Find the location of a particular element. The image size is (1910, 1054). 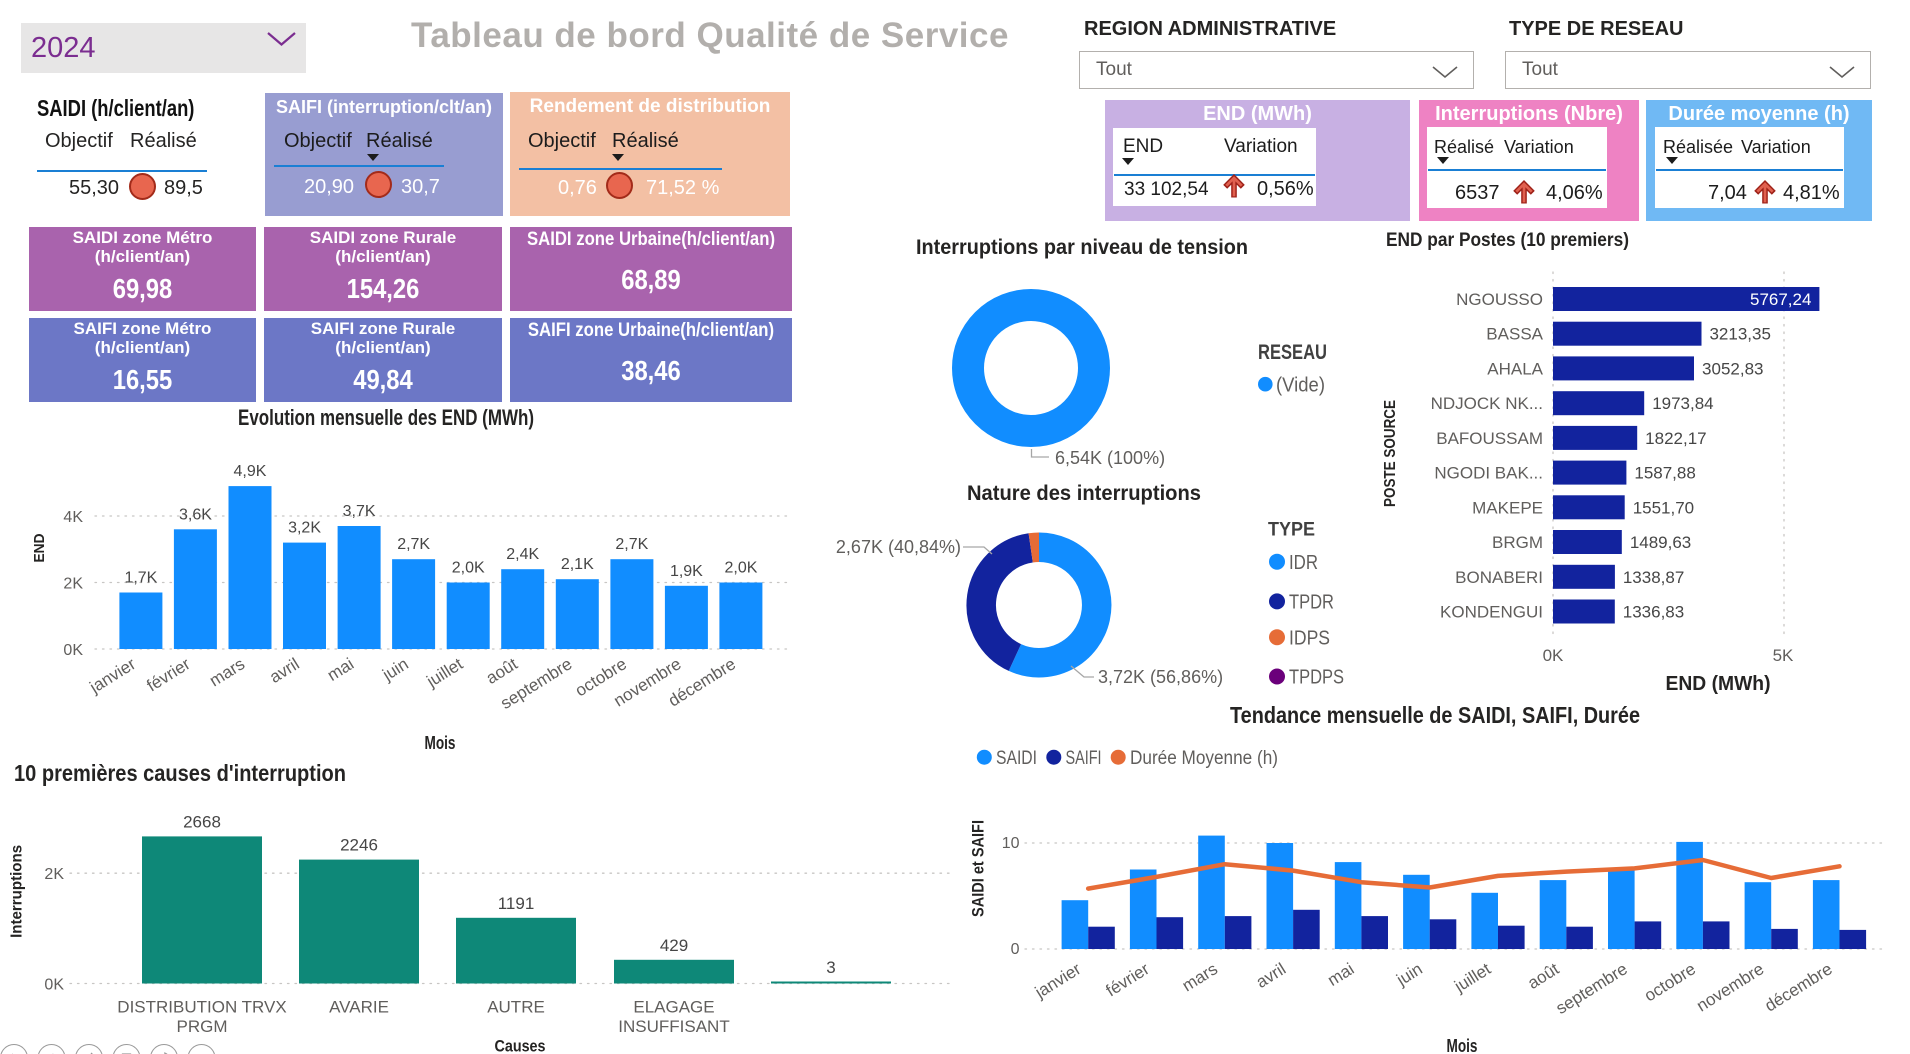

svg-text: 2,67K (40,84%) is located at coordinates (898, 547).